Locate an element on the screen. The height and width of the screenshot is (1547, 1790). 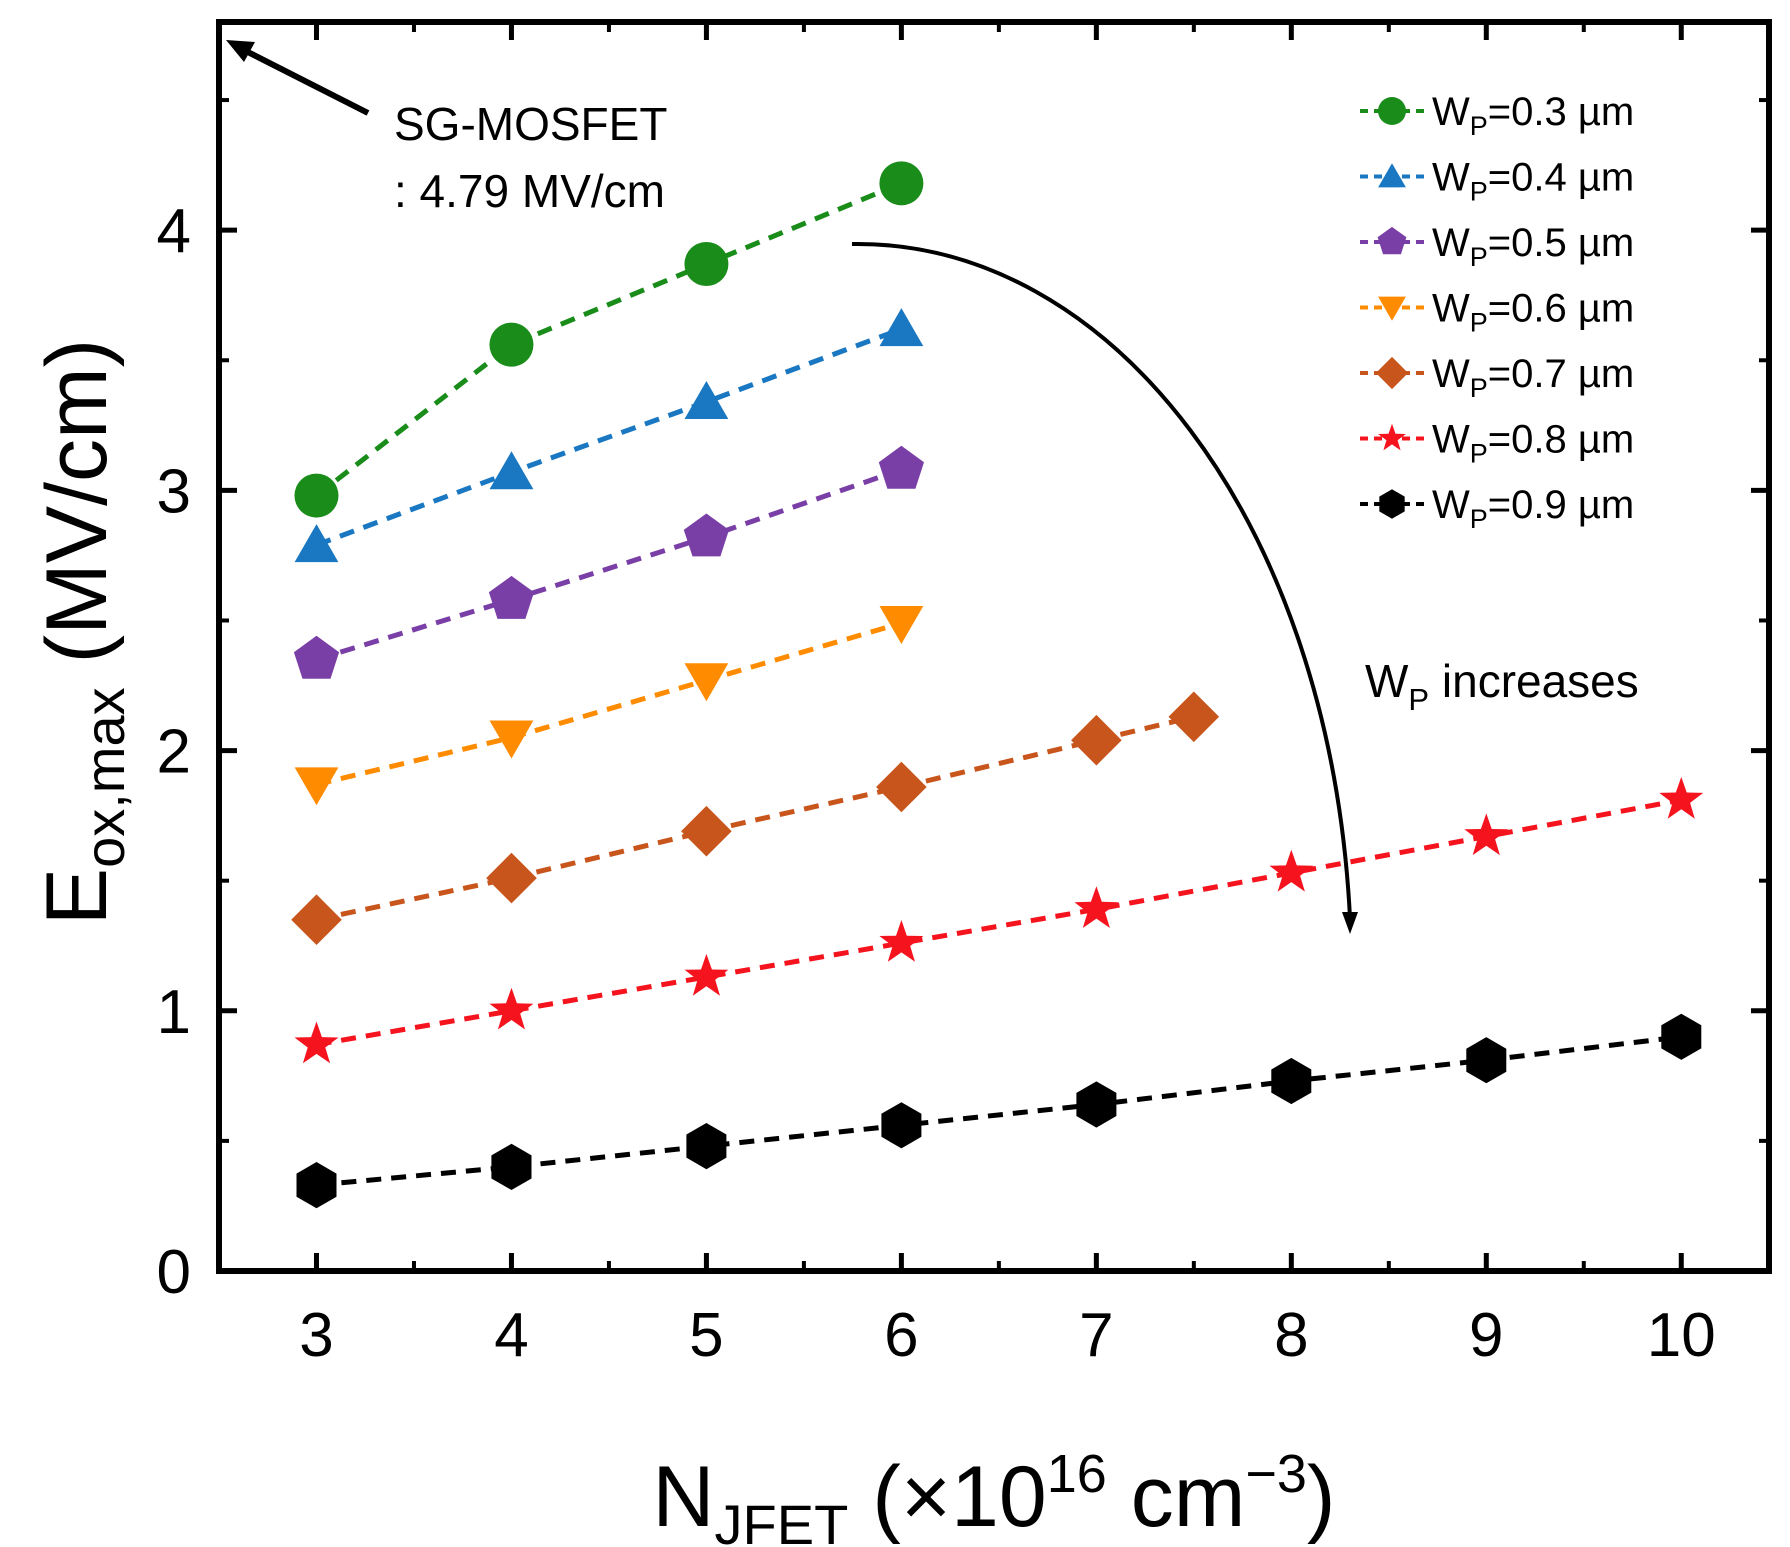
y-title-sub: ox,max is located at coordinates (104, 777).